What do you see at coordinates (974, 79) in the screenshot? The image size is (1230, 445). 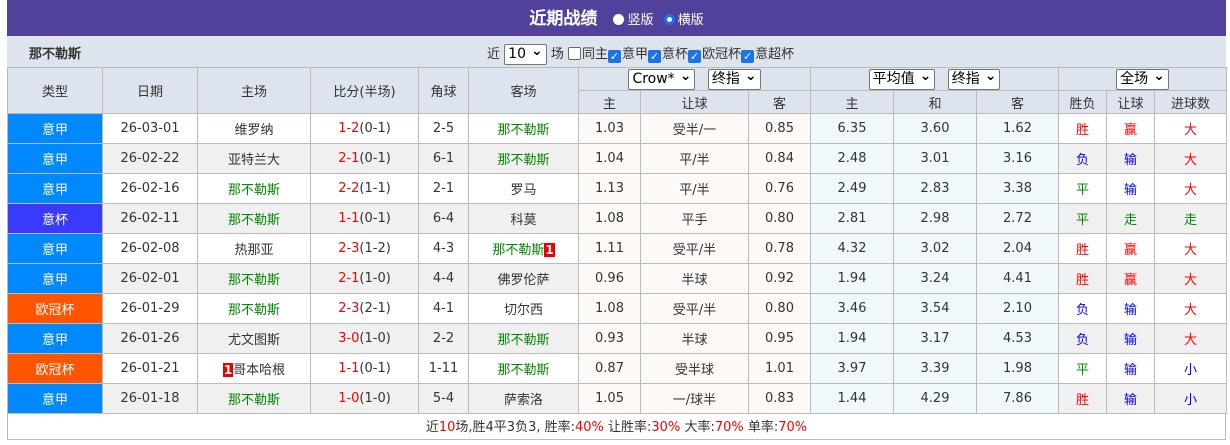 I see `odds-type-select: 终指` at bounding box center [974, 79].